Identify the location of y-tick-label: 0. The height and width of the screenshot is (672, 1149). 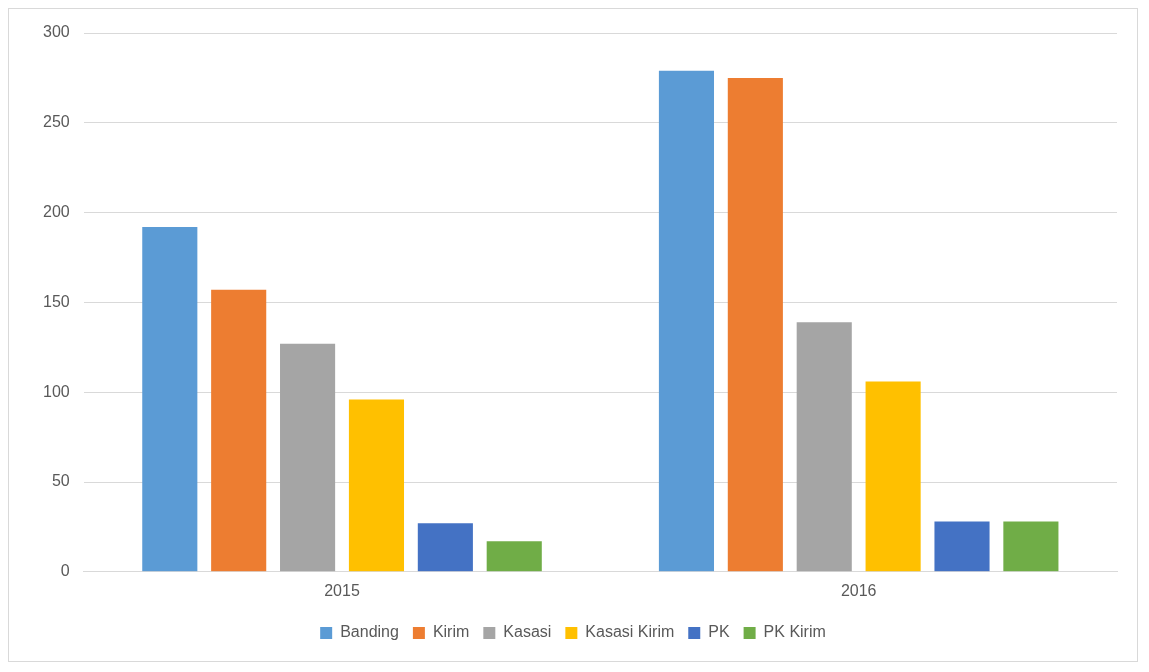
(65, 571).